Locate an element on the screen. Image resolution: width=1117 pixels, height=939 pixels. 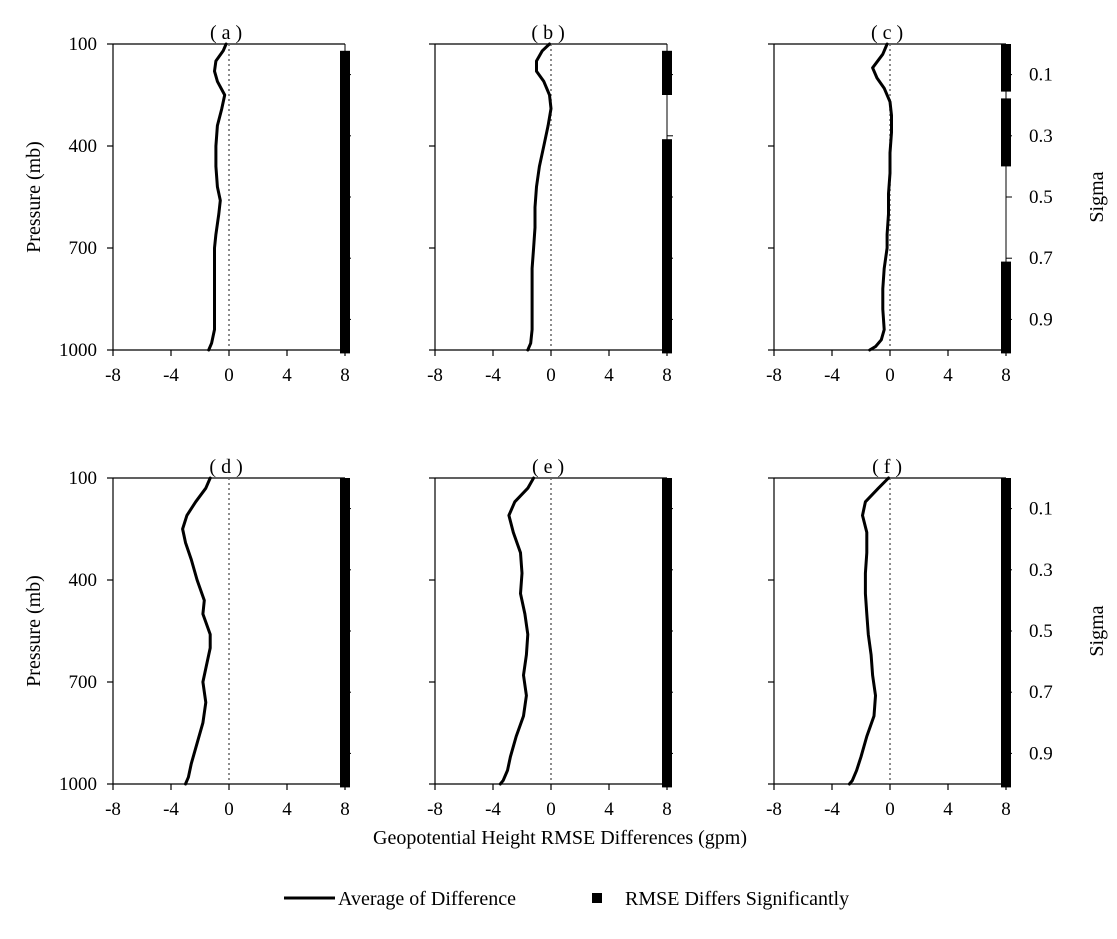
panel-label: ( b ) is located at coordinates (547, 33).